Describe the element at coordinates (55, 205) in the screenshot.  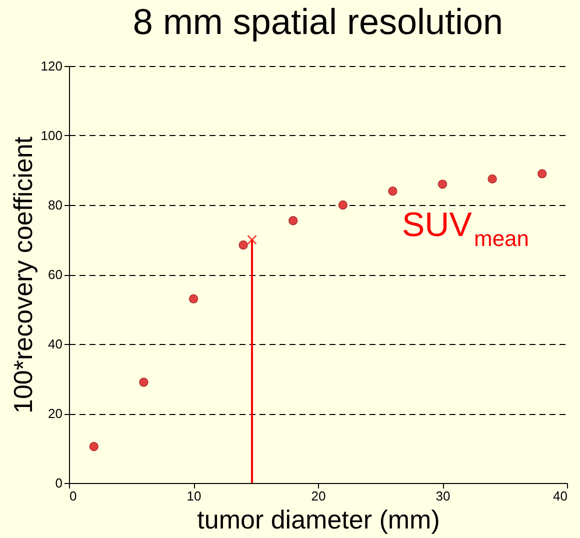
I see `y-tick-label: 80` at that location.